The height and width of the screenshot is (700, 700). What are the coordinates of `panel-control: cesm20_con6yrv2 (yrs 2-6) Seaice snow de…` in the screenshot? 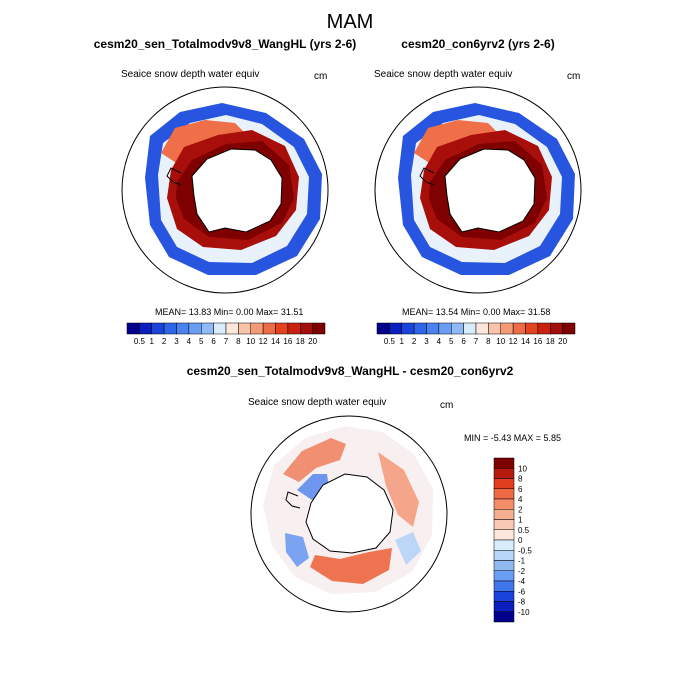 It's located at (478, 191).